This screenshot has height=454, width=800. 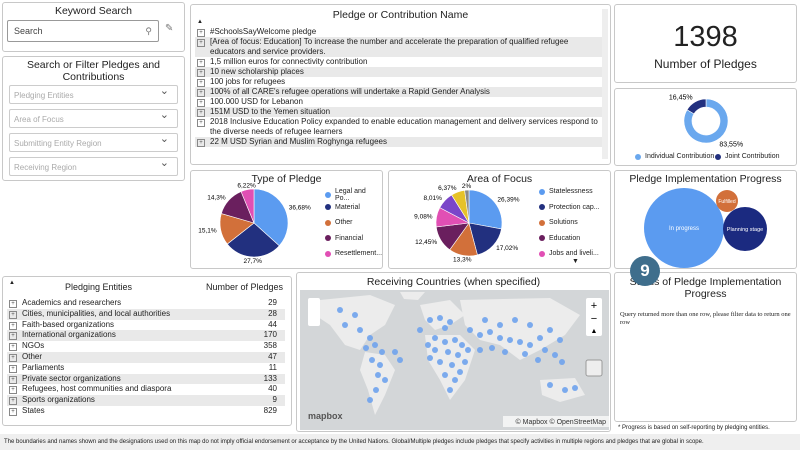 What do you see at coordinates (272, 389) in the screenshot?
I see `entity-count: 40` at bounding box center [272, 389].